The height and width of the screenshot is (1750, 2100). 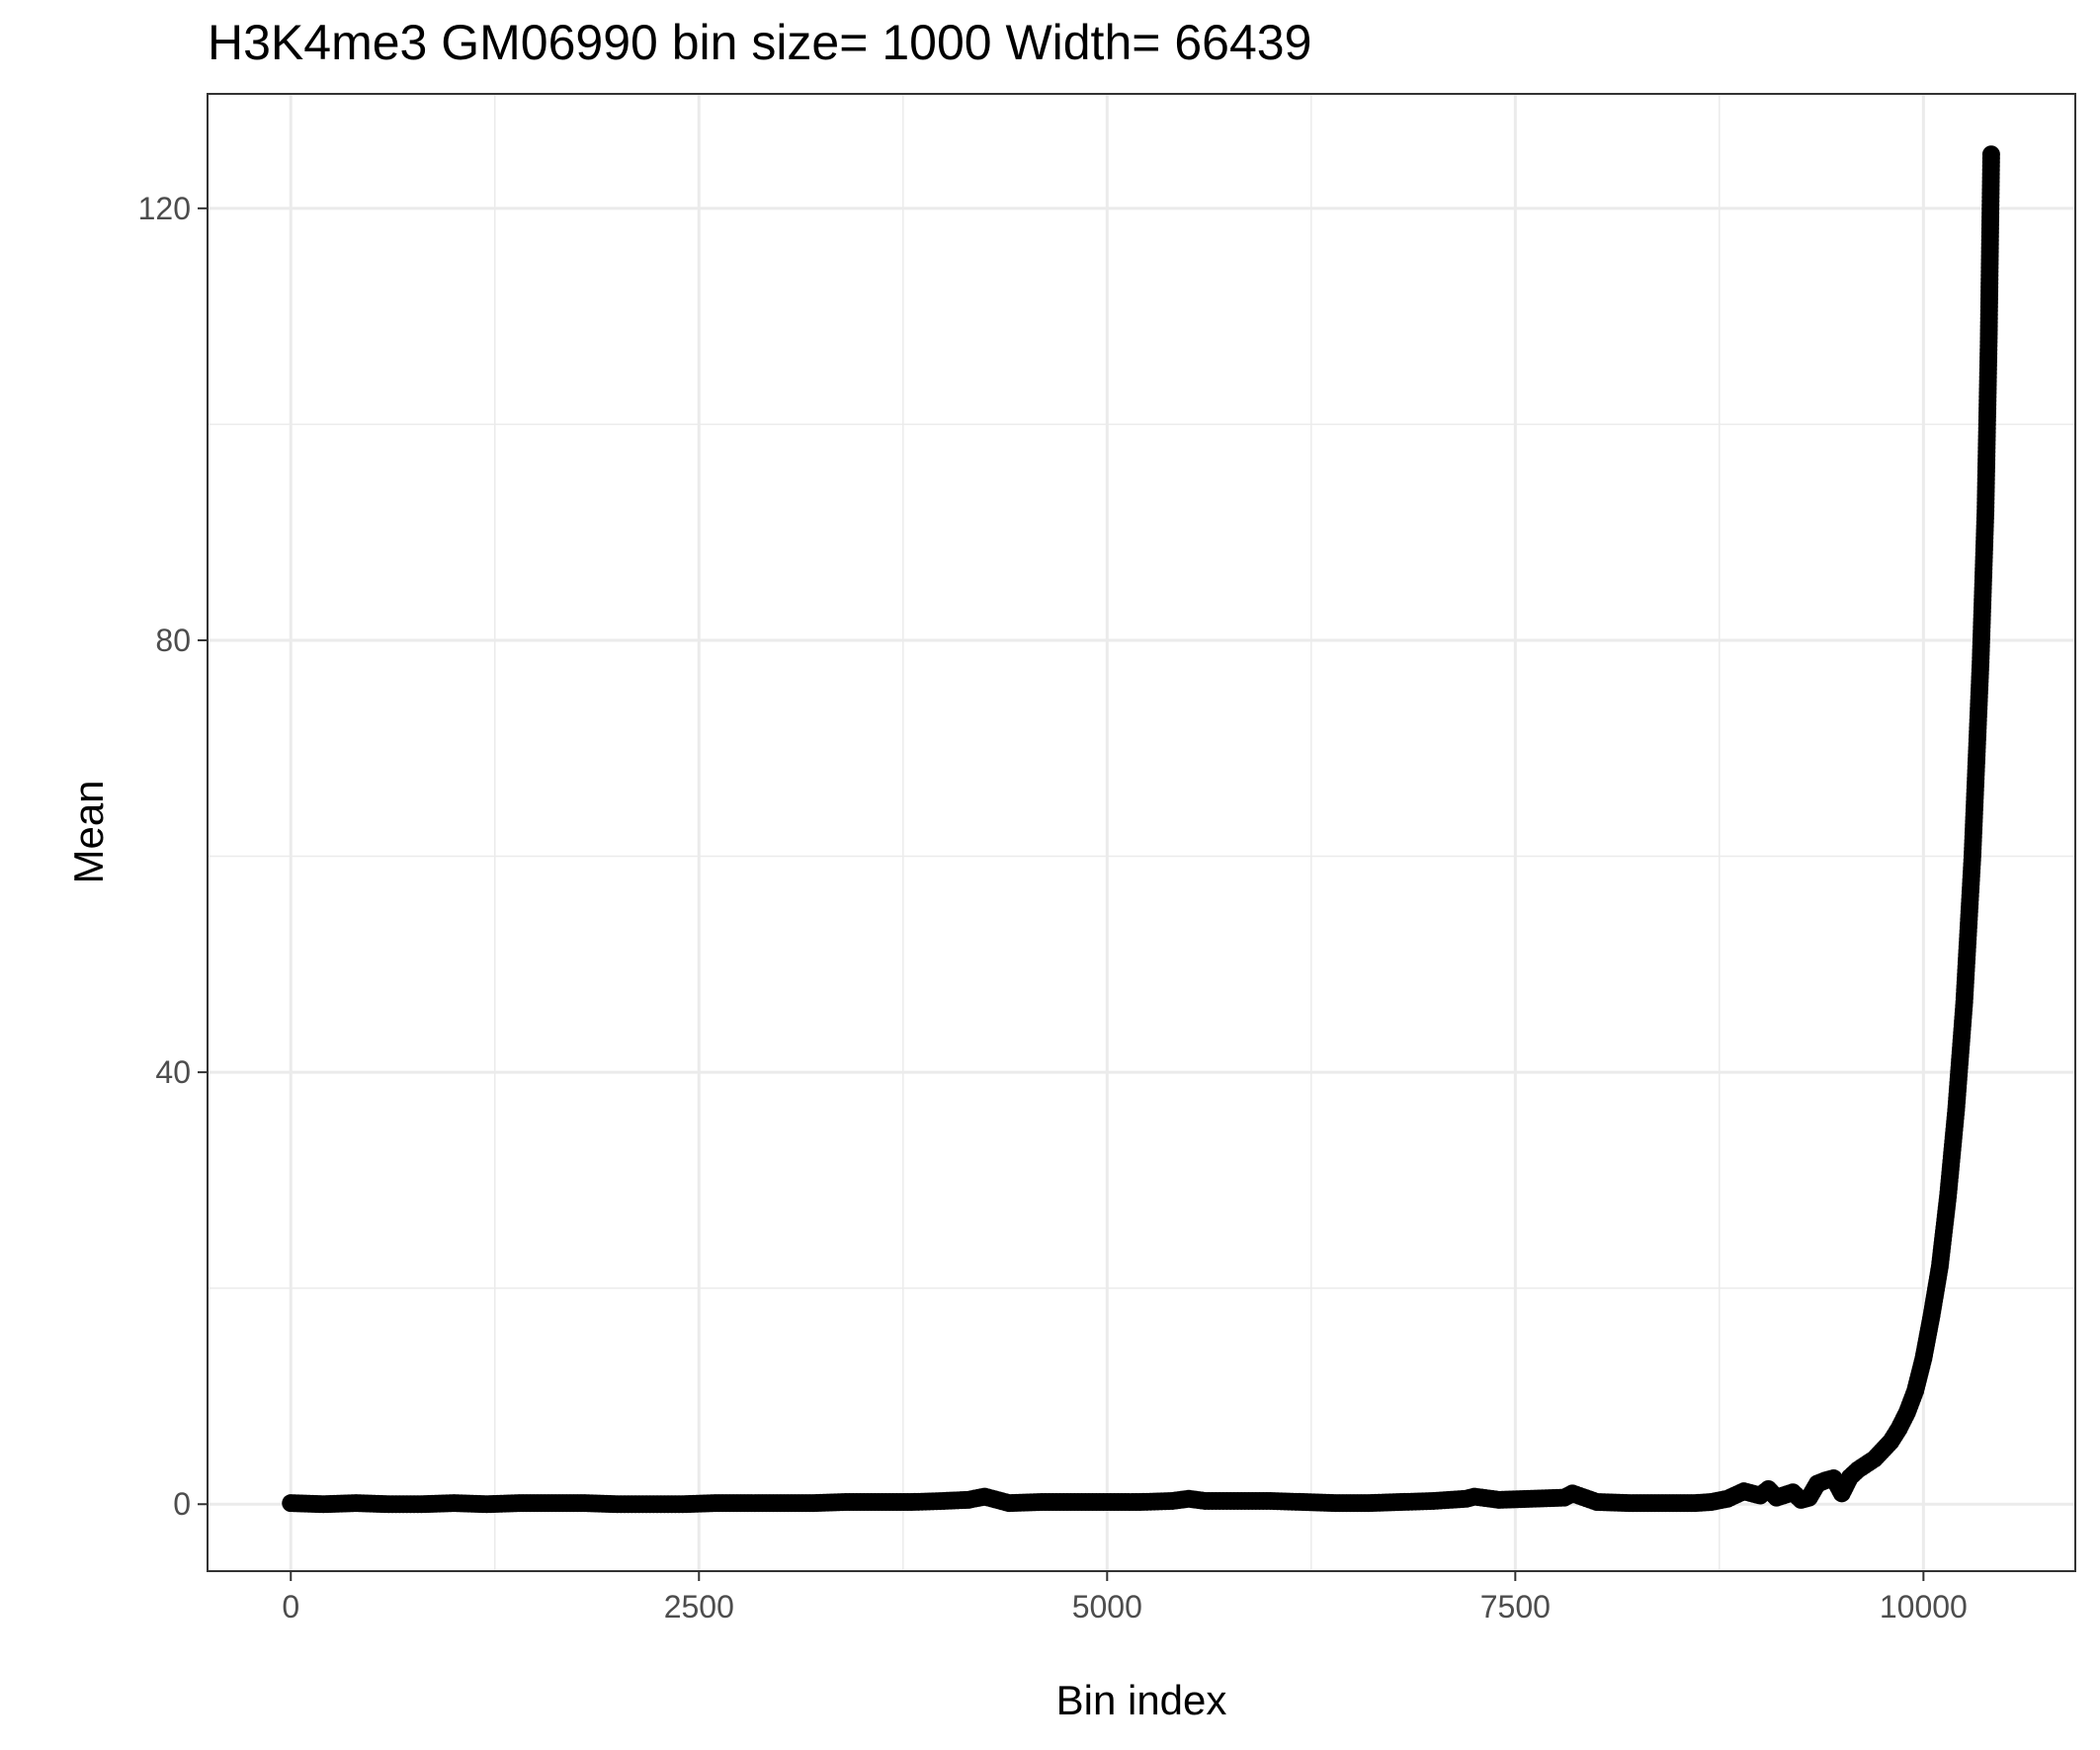 What do you see at coordinates (173, 1072) in the screenshot?
I see `y-tick-label: 40` at bounding box center [173, 1072].